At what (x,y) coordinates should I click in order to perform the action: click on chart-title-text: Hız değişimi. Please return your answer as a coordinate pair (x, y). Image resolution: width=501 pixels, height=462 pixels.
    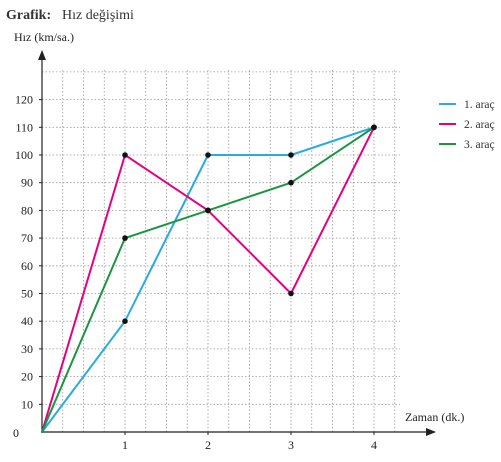
    Looking at the image, I should click on (98, 15).